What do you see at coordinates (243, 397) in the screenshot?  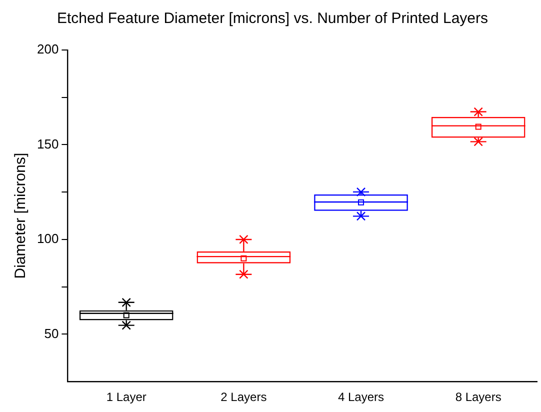 I see `x-tick-label: 2 Layers` at bounding box center [243, 397].